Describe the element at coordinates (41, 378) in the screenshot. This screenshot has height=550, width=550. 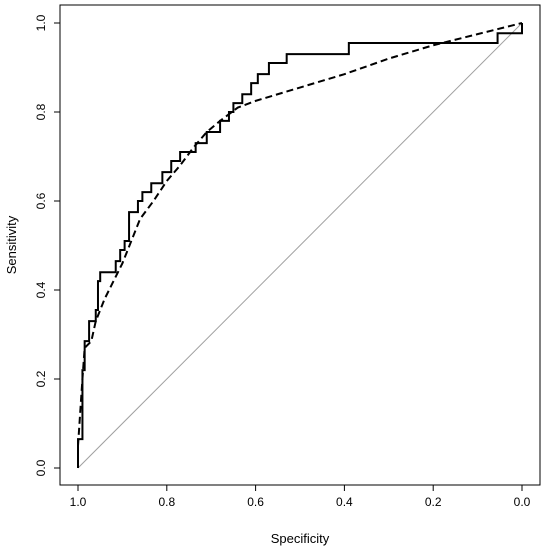
I see `y-tick-label: 0.2` at that location.